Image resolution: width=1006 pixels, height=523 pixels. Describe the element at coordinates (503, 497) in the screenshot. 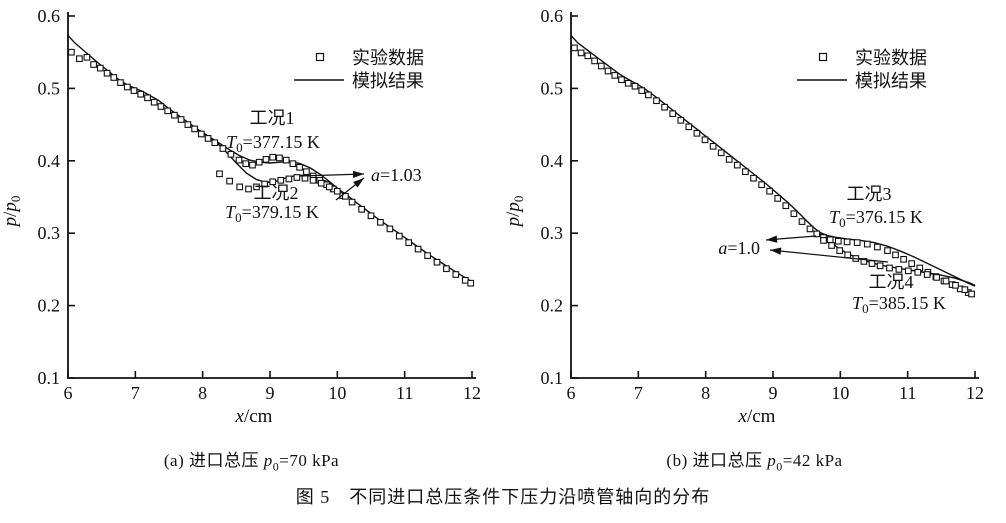

I see `figure-caption: 图 5 不同进口总压条件下压力沿喷管轴向的分布` at that location.